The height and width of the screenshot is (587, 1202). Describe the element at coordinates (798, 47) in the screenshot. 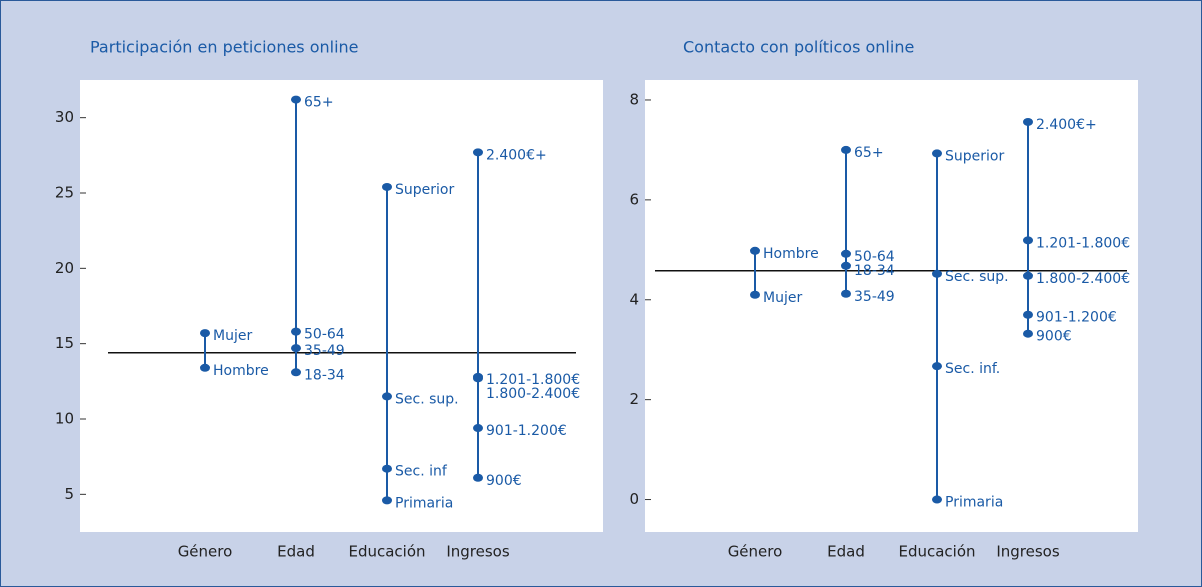

I see `chart-title: Contacto con políticos online` at that location.